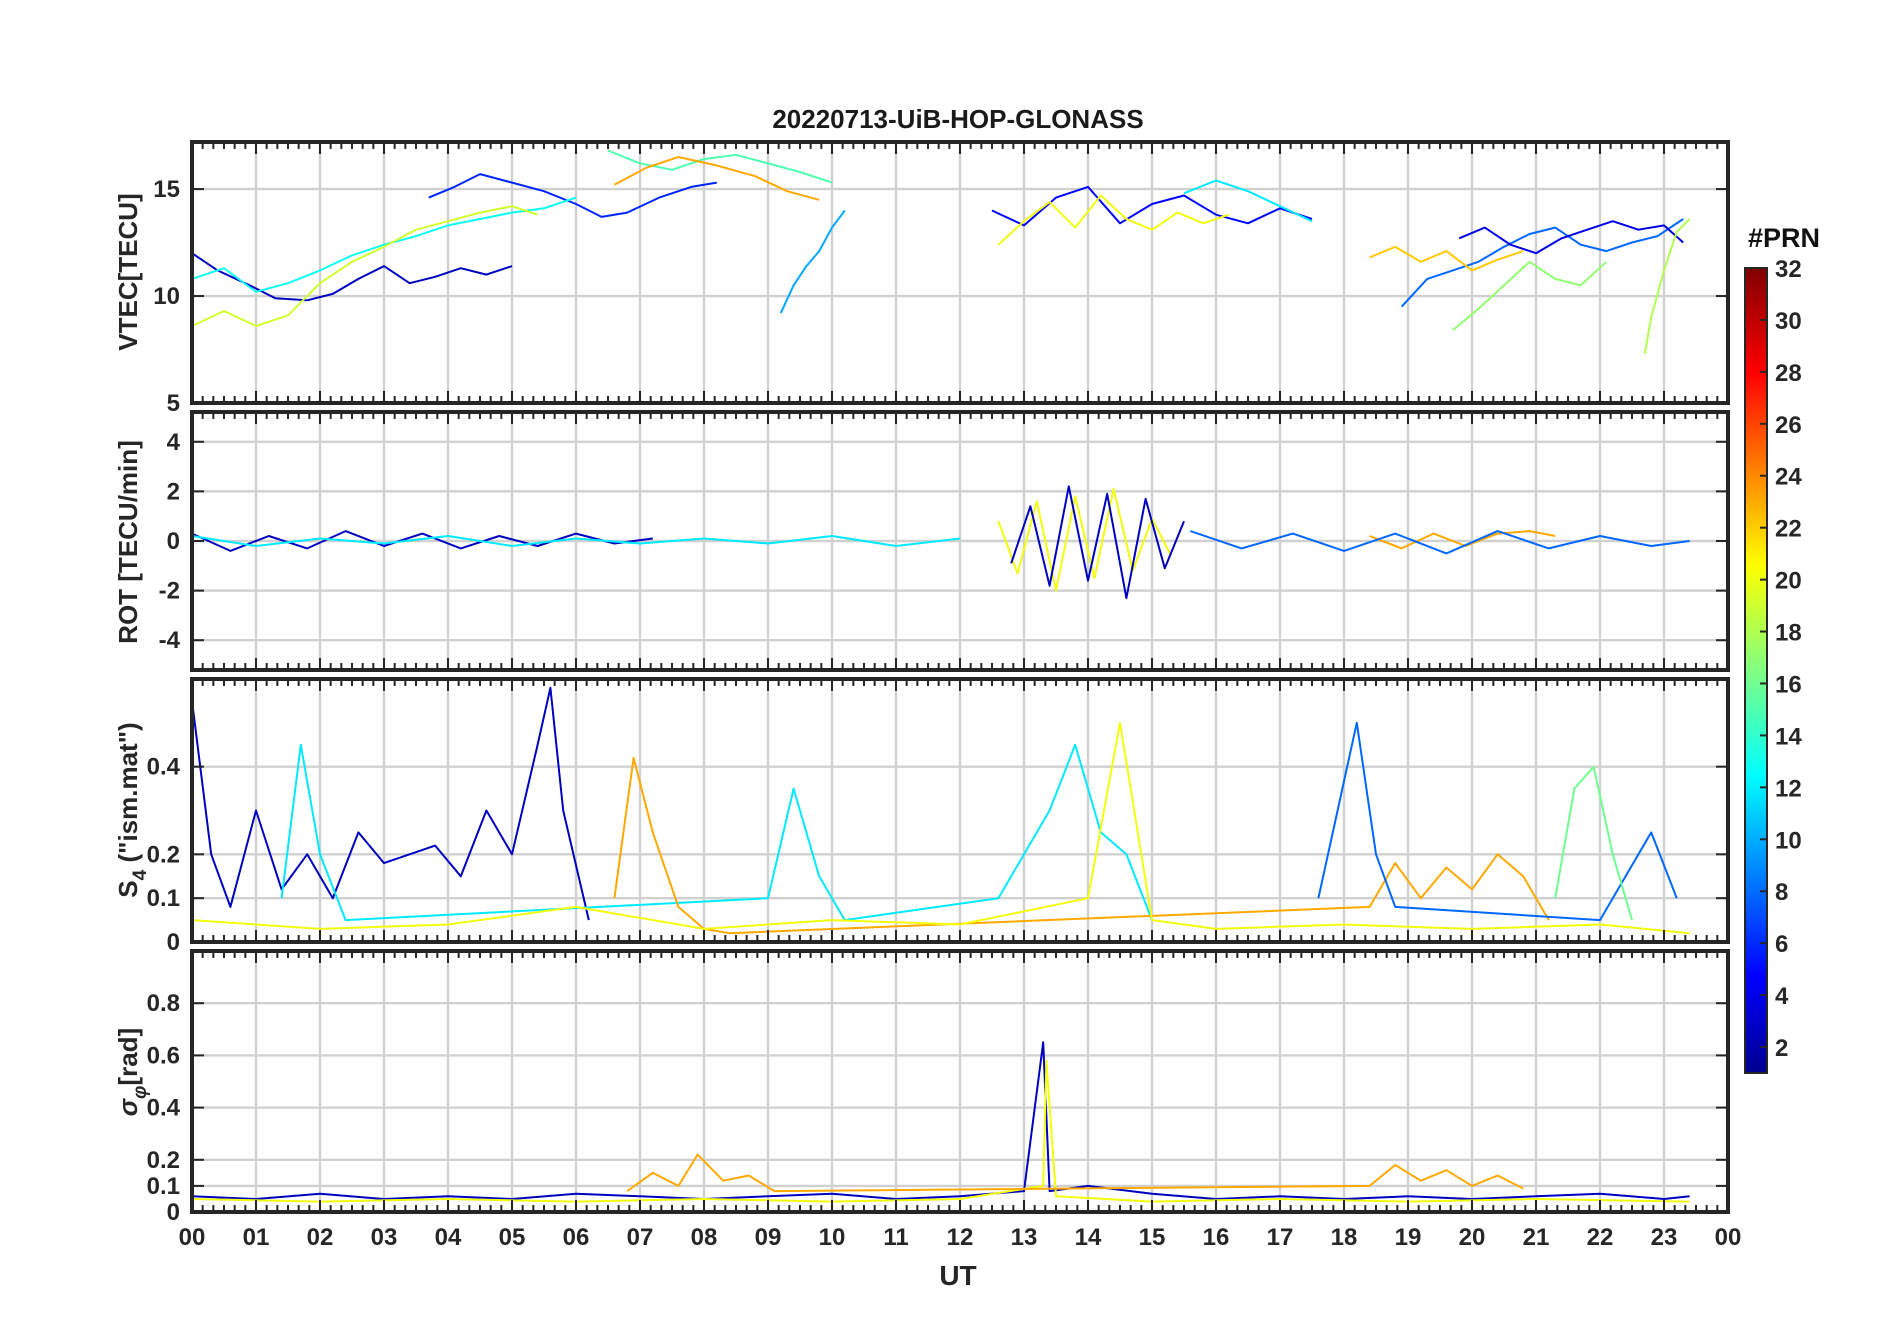 This screenshot has height=1330, width=1902. Describe the element at coordinates (173, 491) in the screenshot. I see `y-tick-label: 2` at that location.